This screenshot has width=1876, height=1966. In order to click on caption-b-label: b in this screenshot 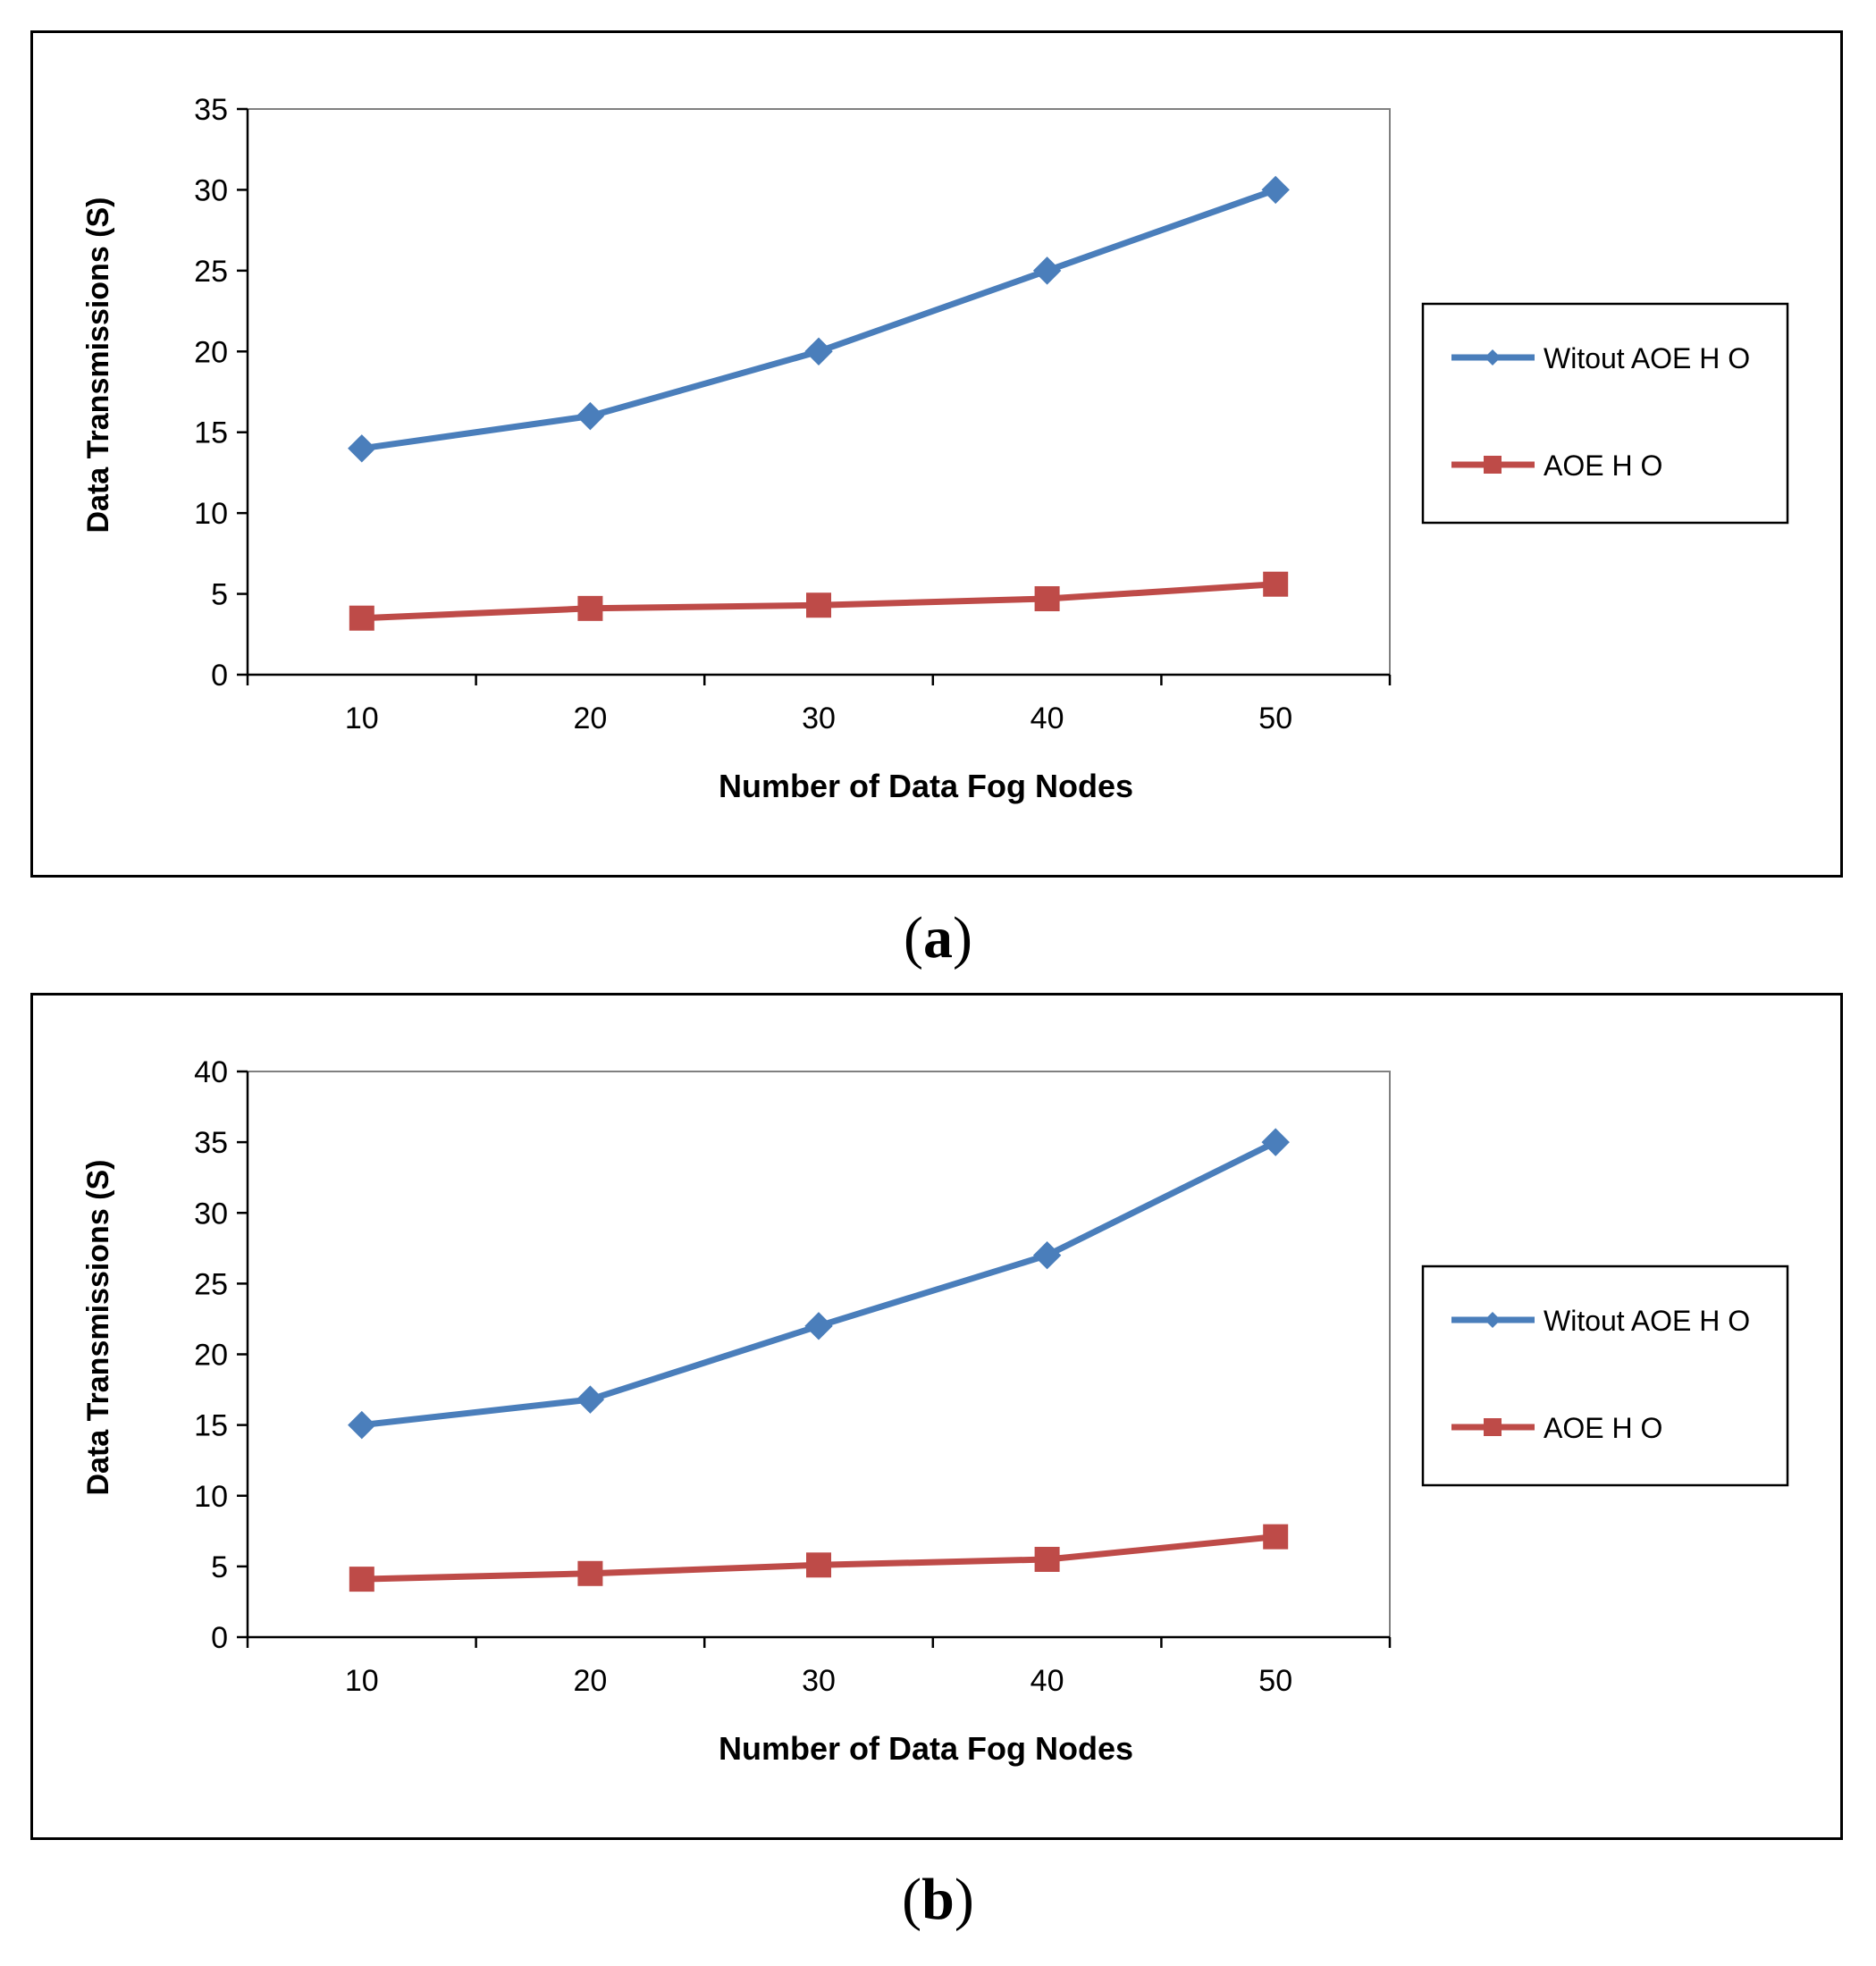, I will do `click(938, 1899)`.